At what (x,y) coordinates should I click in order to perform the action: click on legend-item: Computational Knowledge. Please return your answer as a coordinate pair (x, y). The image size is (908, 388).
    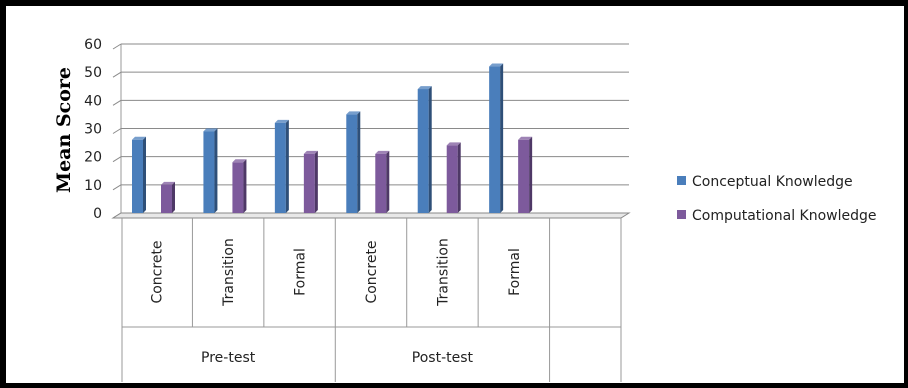
    Looking at the image, I should click on (777, 216).